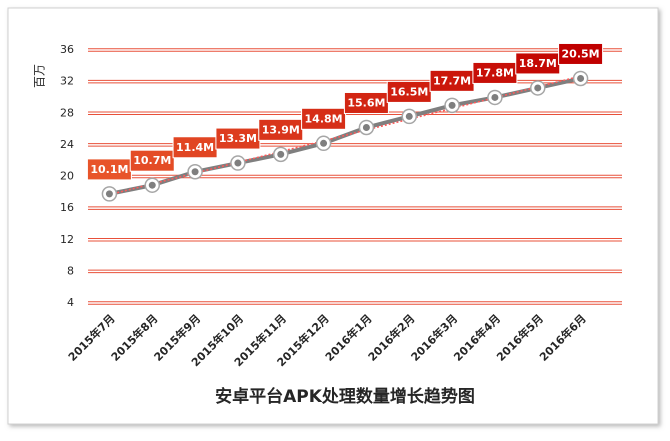  Describe the element at coordinates (495, 72) in the screenshot. I see `annotation: 17.8M` at that location.